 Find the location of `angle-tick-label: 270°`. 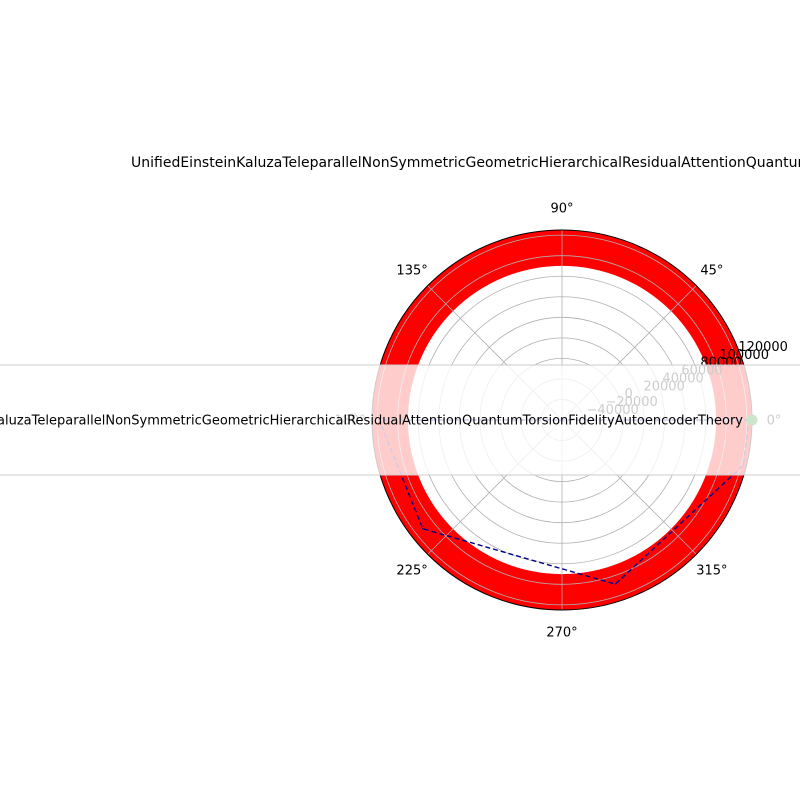

angle-tick-label: 270° is located at coordinates (561, 633).